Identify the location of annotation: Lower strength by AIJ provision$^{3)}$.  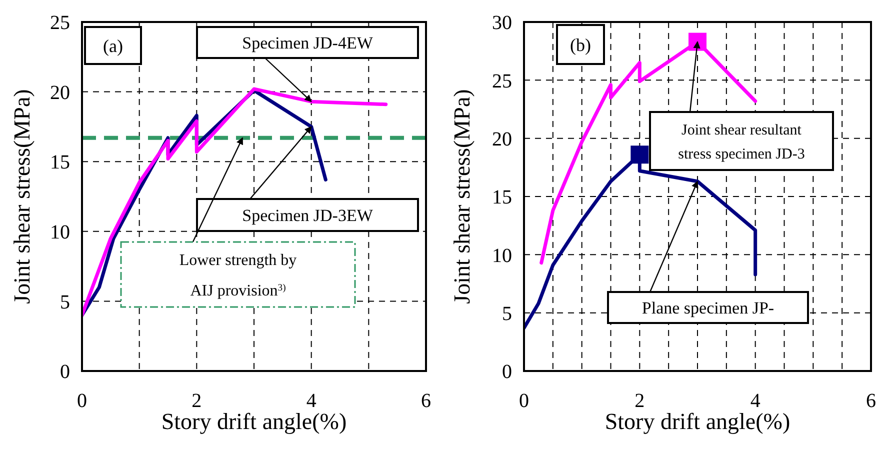
(238, 276).